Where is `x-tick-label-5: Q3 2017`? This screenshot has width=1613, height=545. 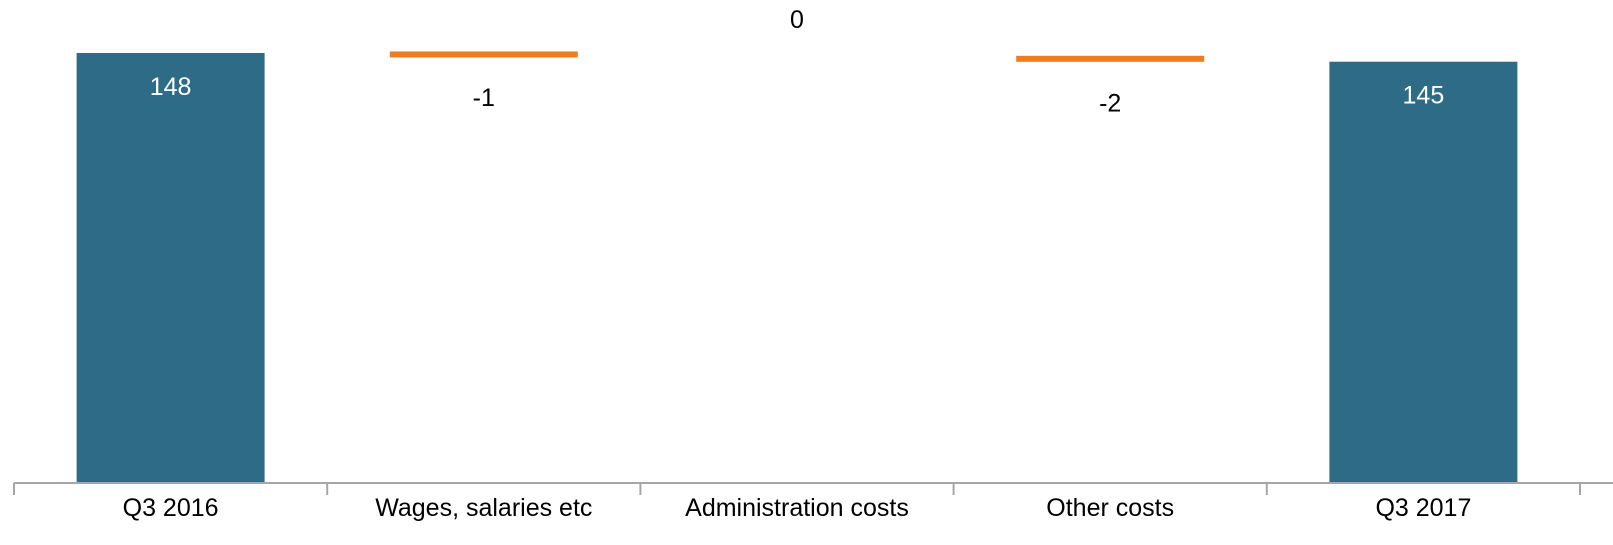
x-tick-label-5: Q3 2017 is located at coordinates (1423, 508).